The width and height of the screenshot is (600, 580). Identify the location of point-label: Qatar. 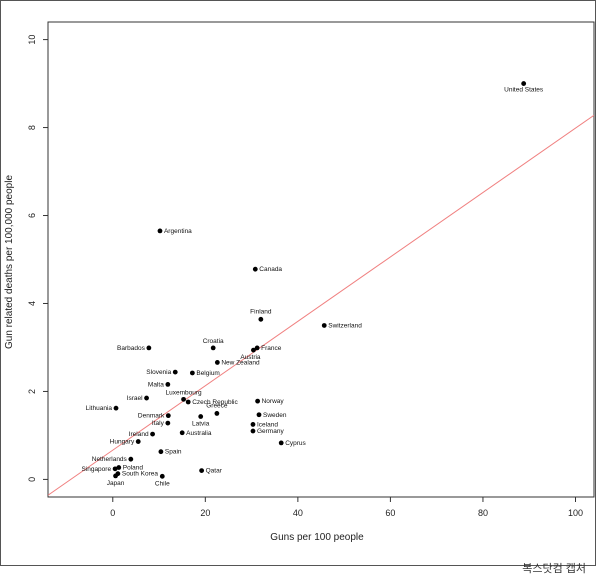
(214, 471).